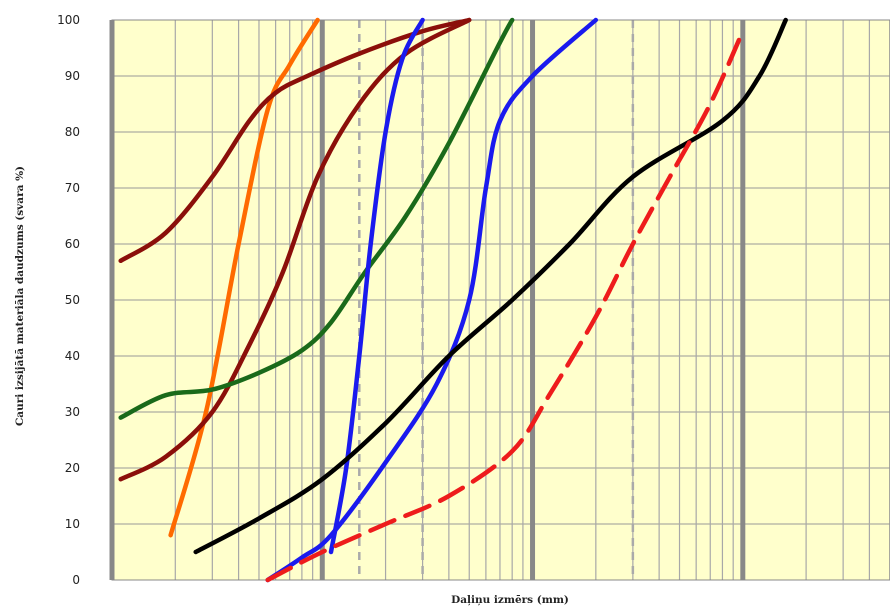 This screenshot has width=890, height=611. What do you see at coordinates (72, 468) in the screenshot?
I see `y-tick-label: 20` at bounding box center [72, 468].